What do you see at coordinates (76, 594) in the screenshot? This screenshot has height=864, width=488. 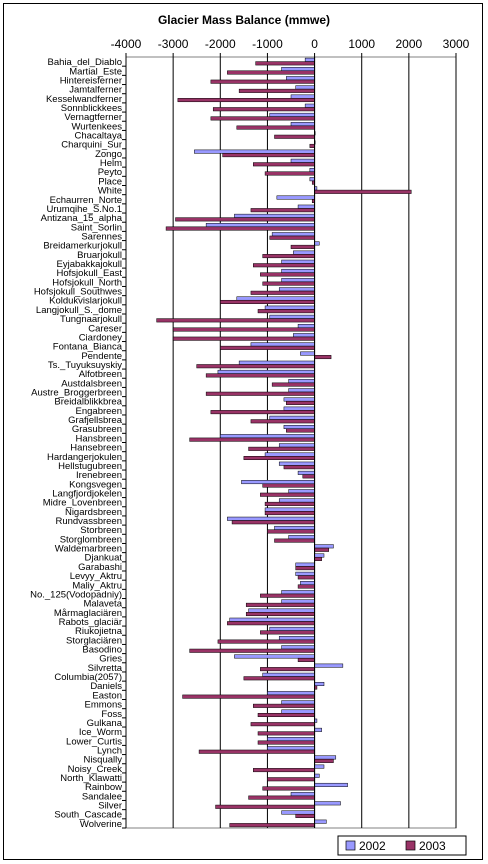 I see `category-label: No._125(Vodopadniy)` at bounding box center [76, 594].